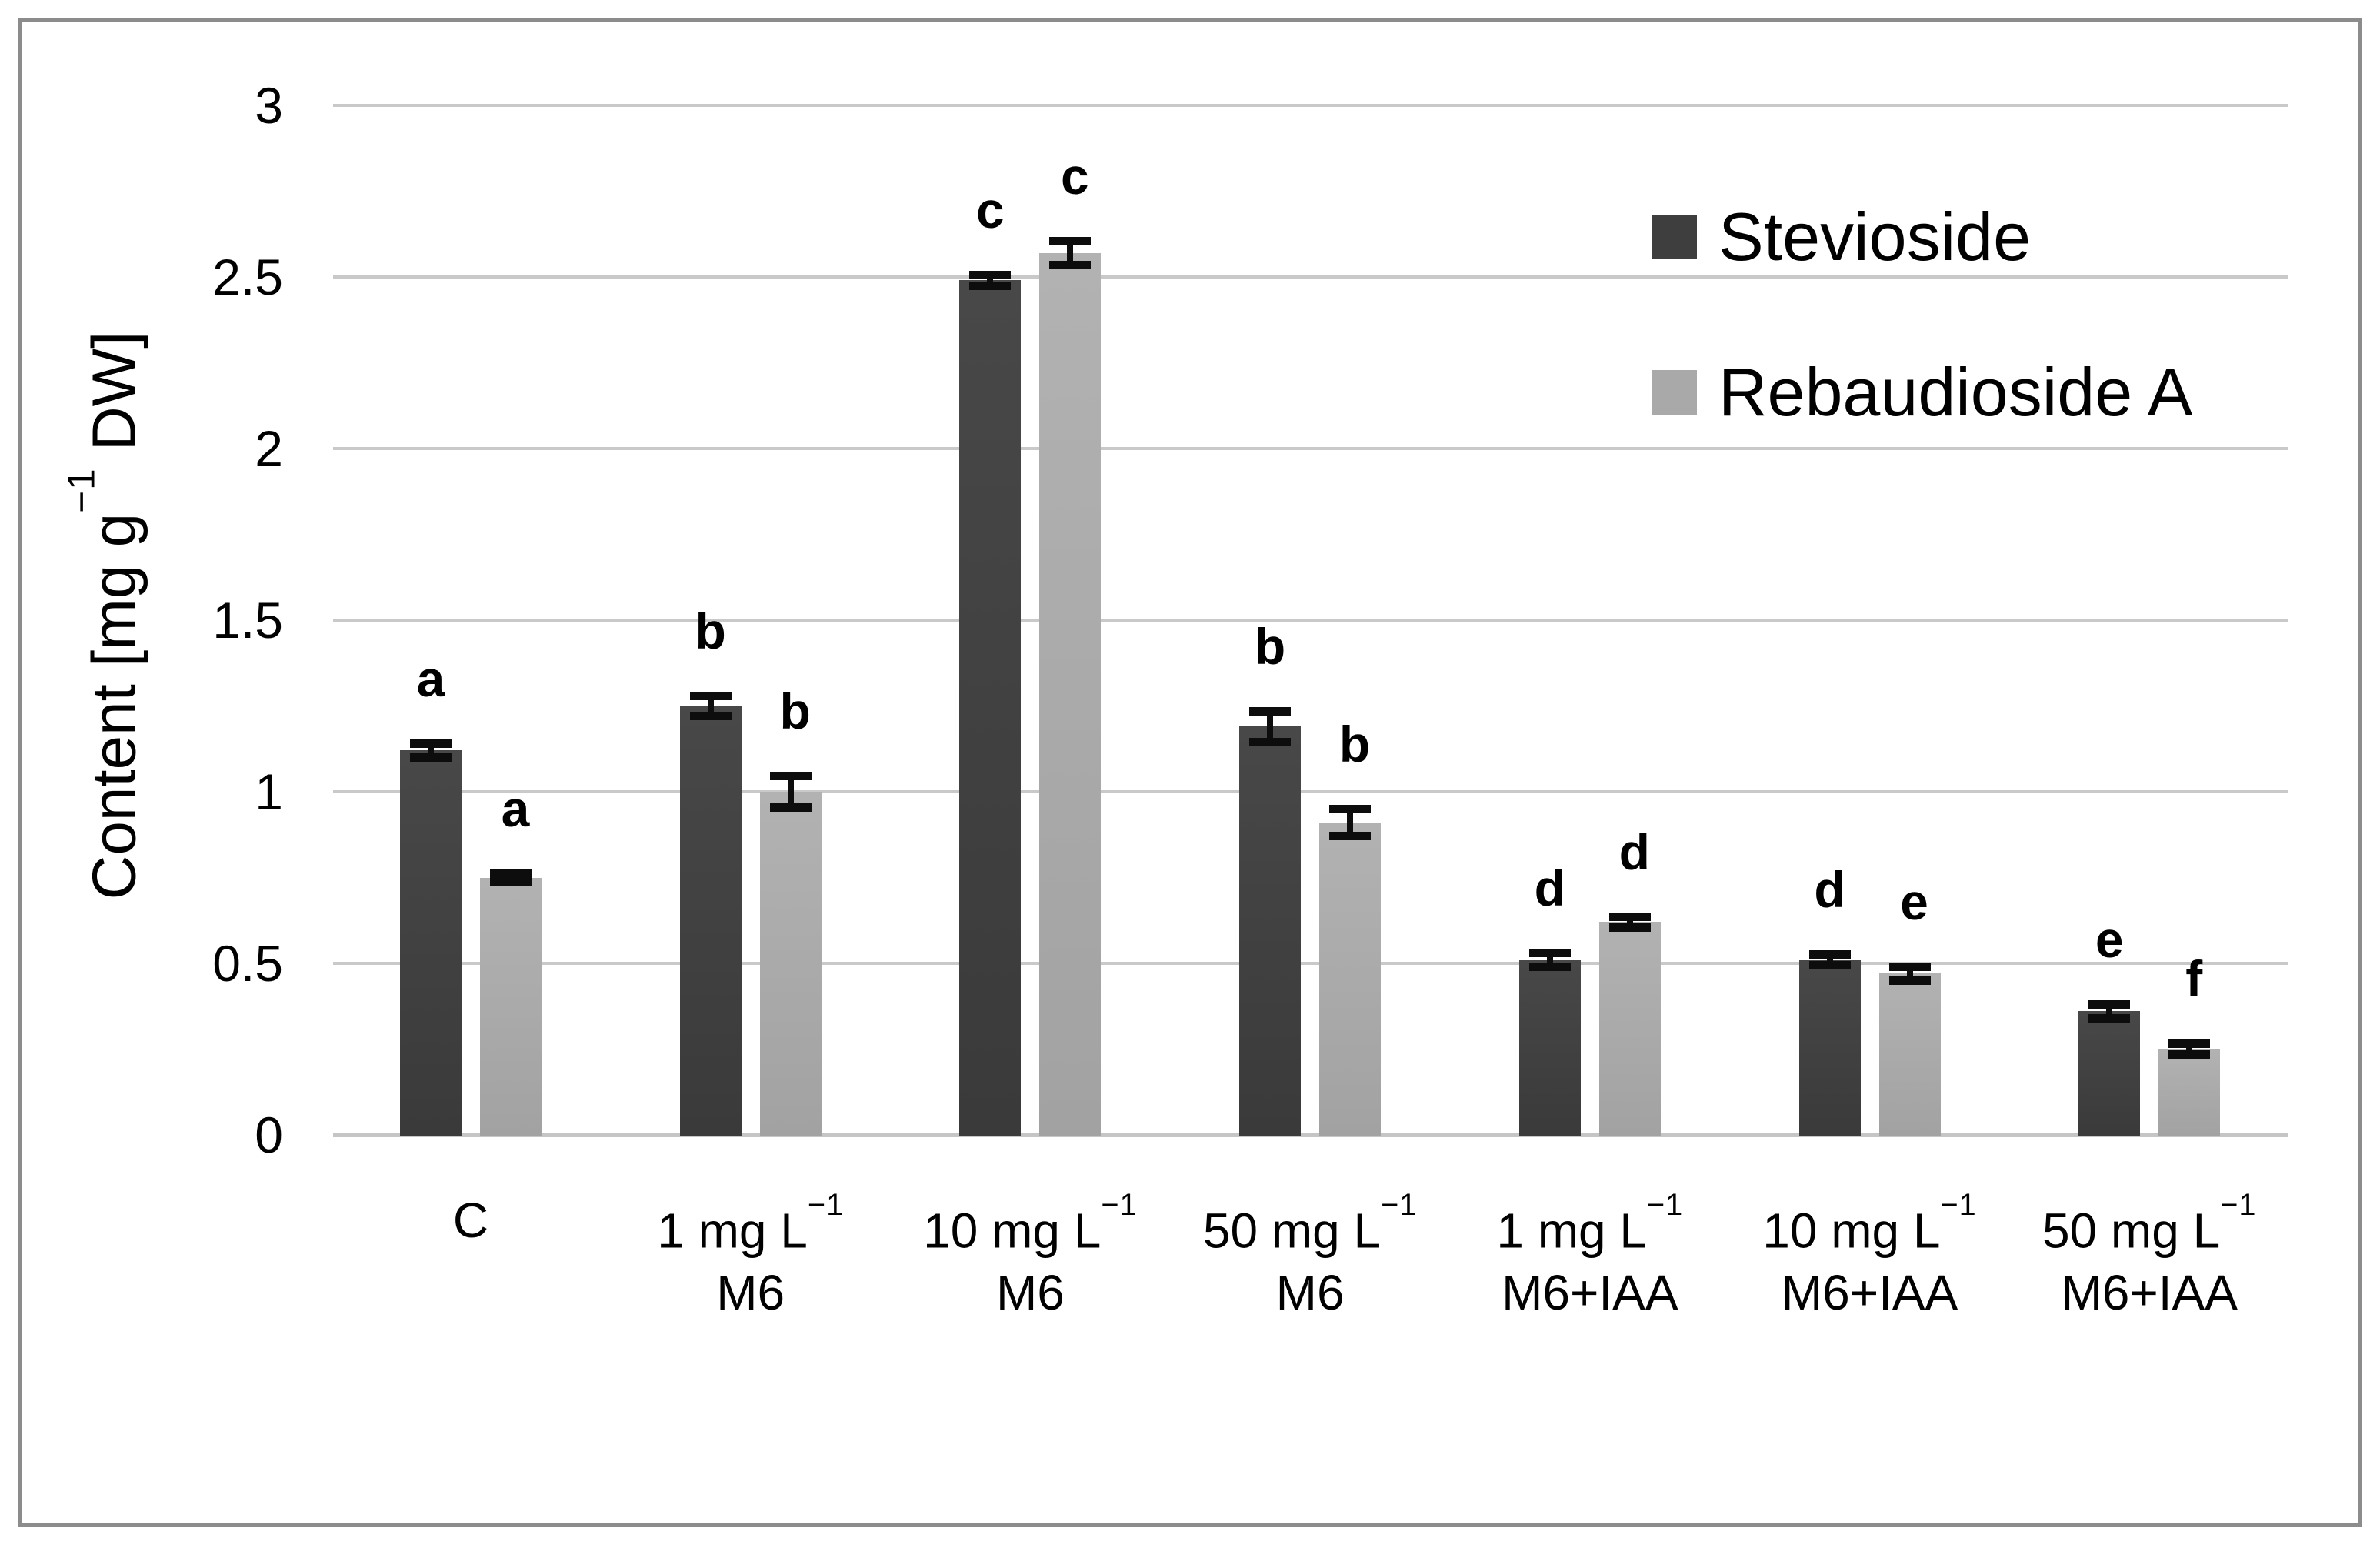  I want to click on x-category-label-line1: 10 mg L−1, so click(1869, 1223).